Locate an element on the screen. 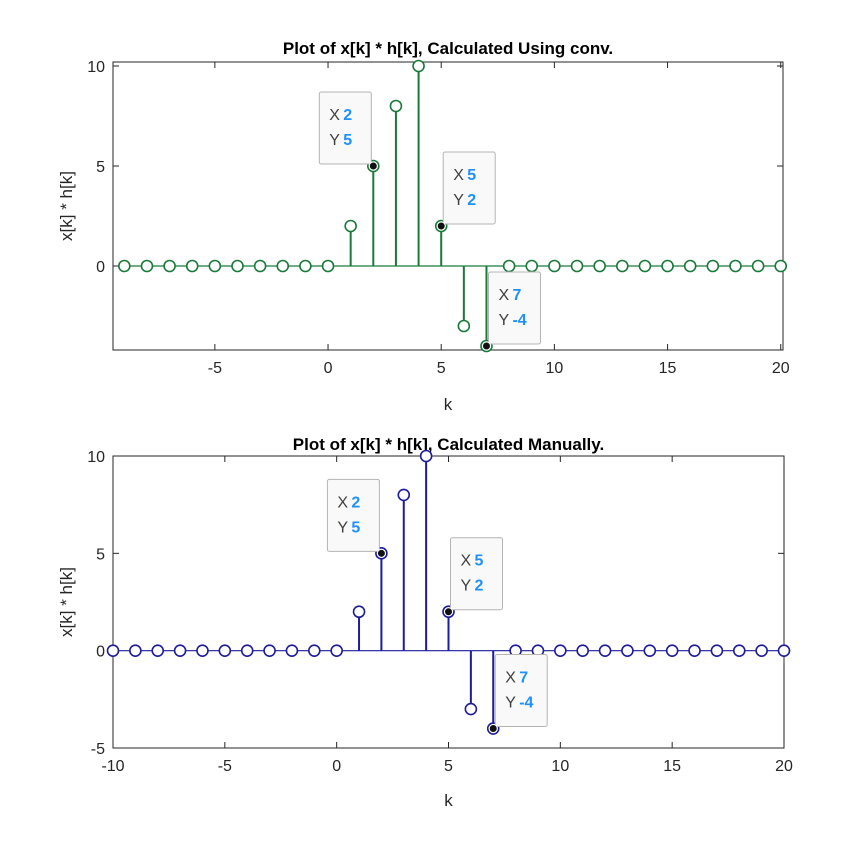  x-tick-label: 0 is located at coordinates (336, 766).